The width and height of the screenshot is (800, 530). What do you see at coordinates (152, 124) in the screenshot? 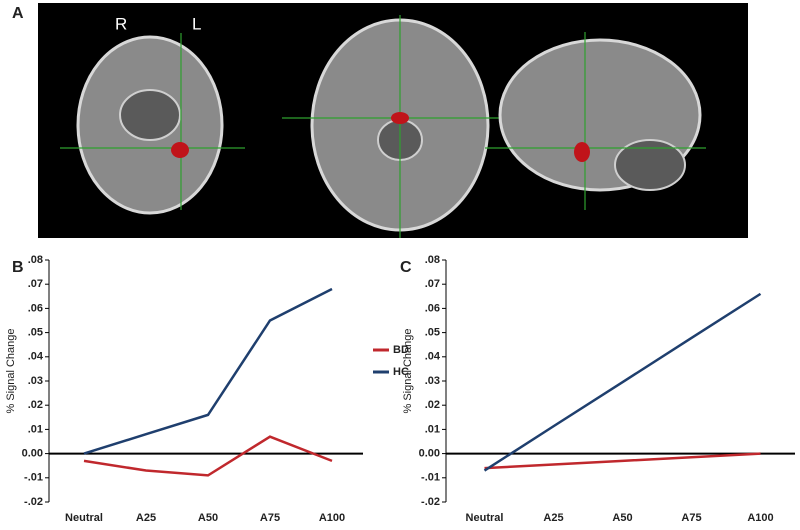
I see `coronal-slice` at bounding box center [152, 124].